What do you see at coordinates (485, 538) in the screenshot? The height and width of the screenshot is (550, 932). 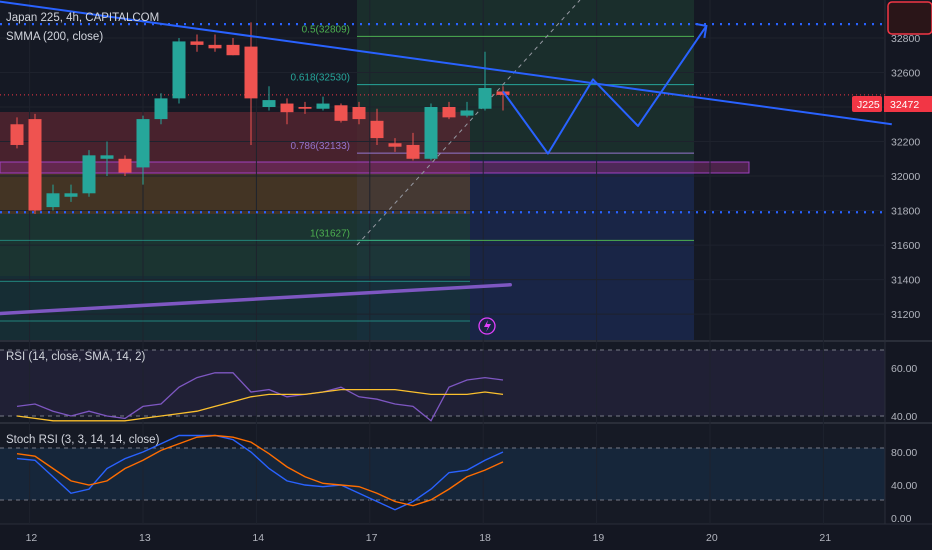 I see `time-tick-label: 18` at bounding box center [485, 538].